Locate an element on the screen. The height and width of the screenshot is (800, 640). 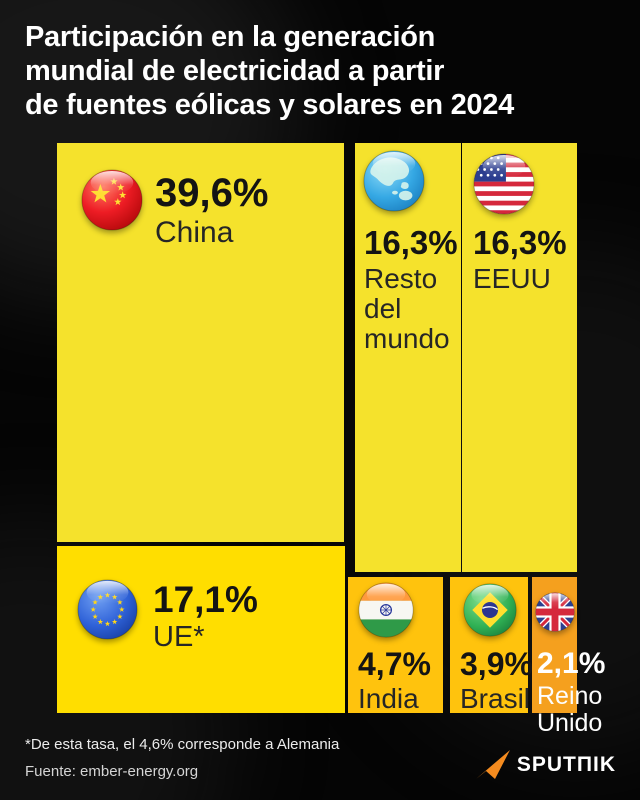
title-line: de fuentes eólicas y solares en 2024 is located at coordinates (269, 105).